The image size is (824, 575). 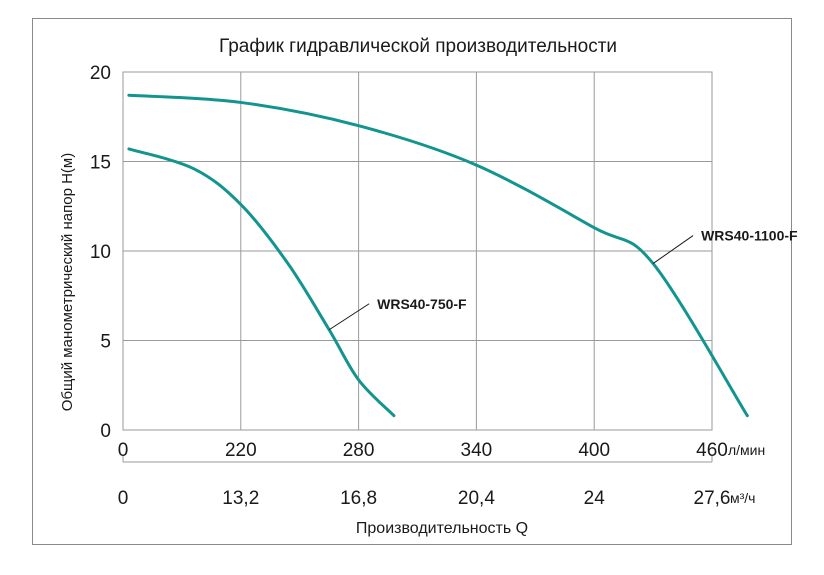 What do you see at coordinates (477, 450) in the screenshot?
I see `x-tick-label-primary: 340` at bounding box center [477, 450].